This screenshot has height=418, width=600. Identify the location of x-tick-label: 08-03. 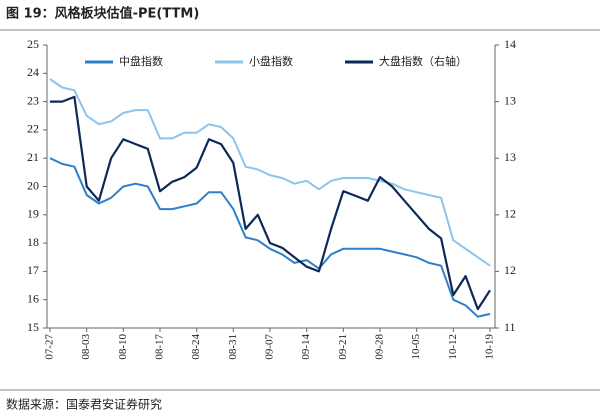
(86, 347).